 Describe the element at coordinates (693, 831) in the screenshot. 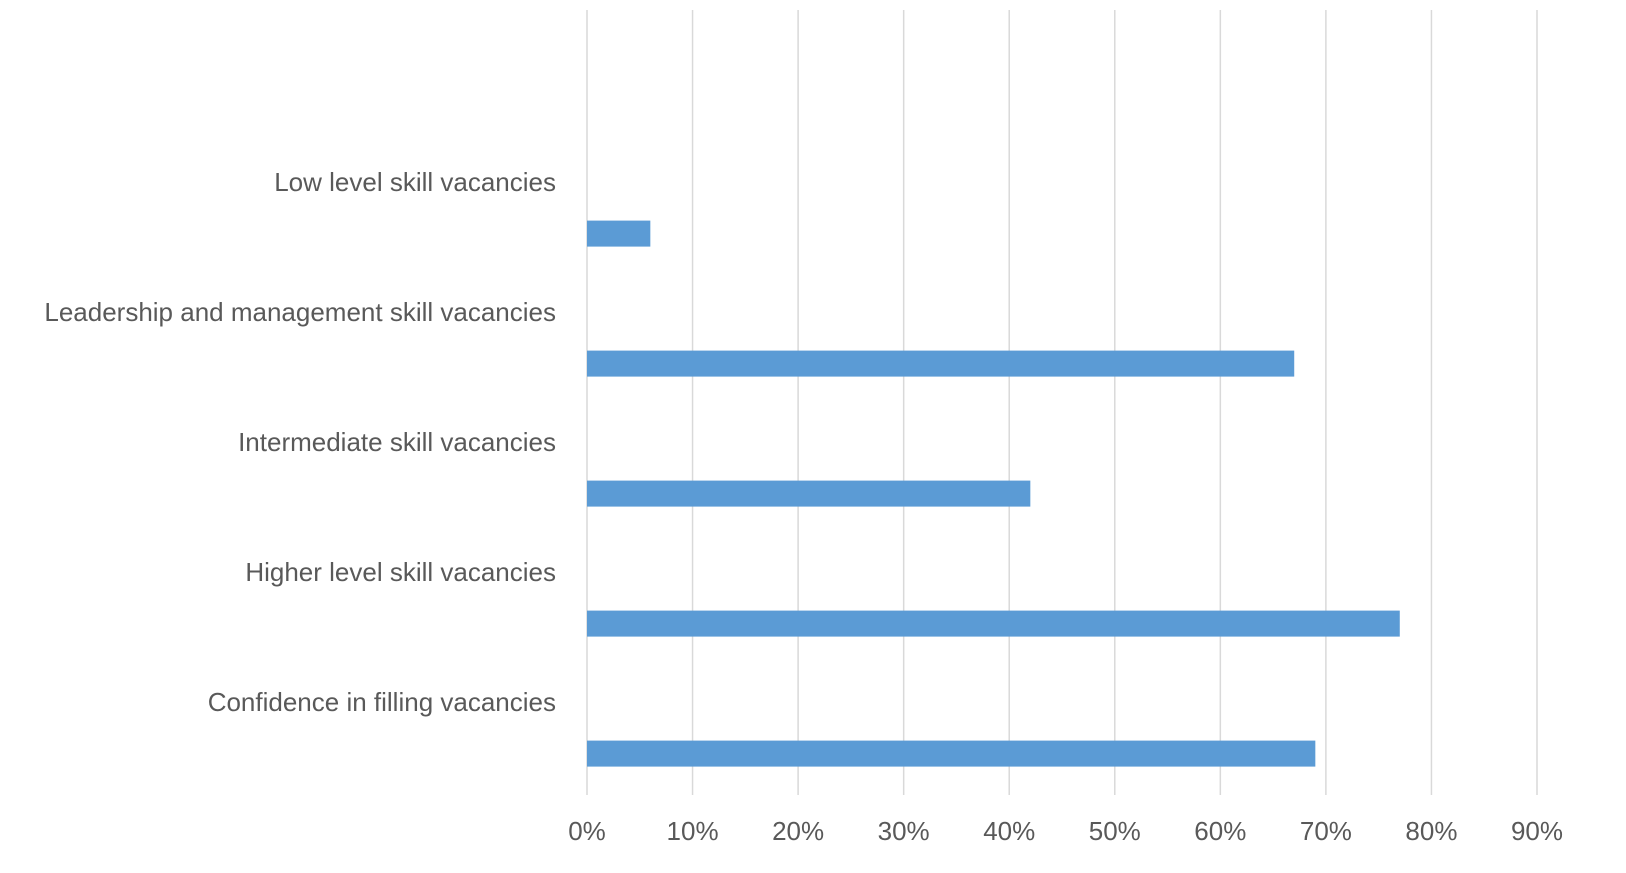

I see `x-tick-label: 10%` at that location.